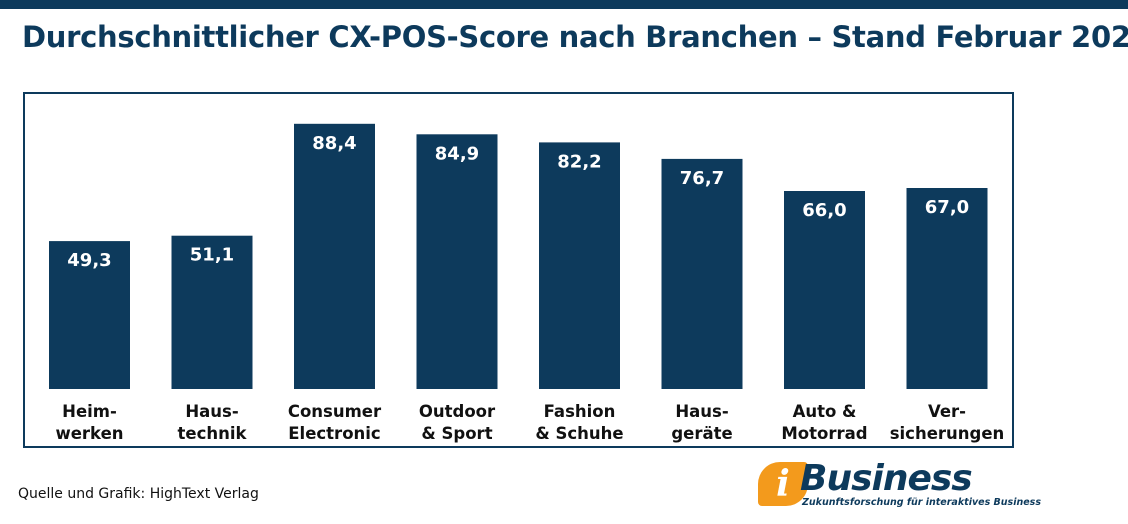  Describe the element at coordinates (947, 207) in the screenshot. I see `bar-value-label-7: 67,0` at that location.